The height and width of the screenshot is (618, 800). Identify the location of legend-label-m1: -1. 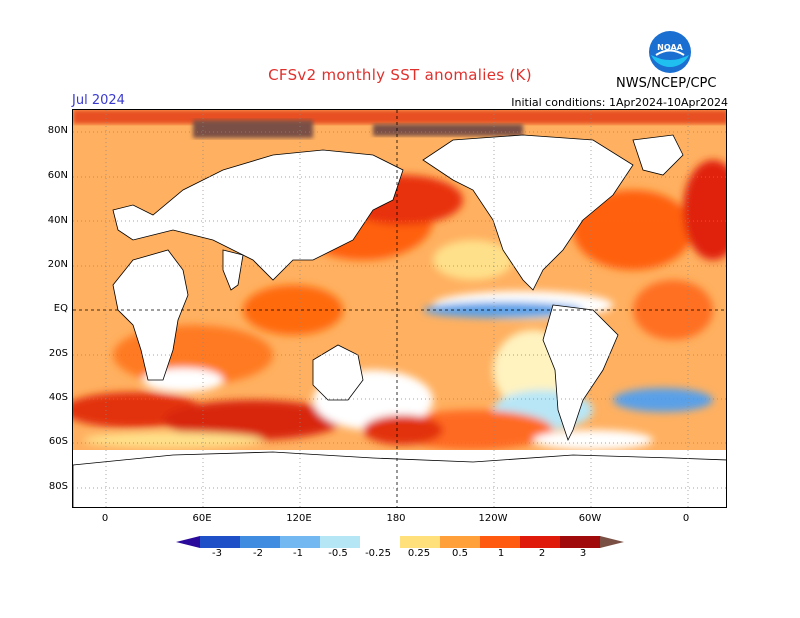
(298, 553).